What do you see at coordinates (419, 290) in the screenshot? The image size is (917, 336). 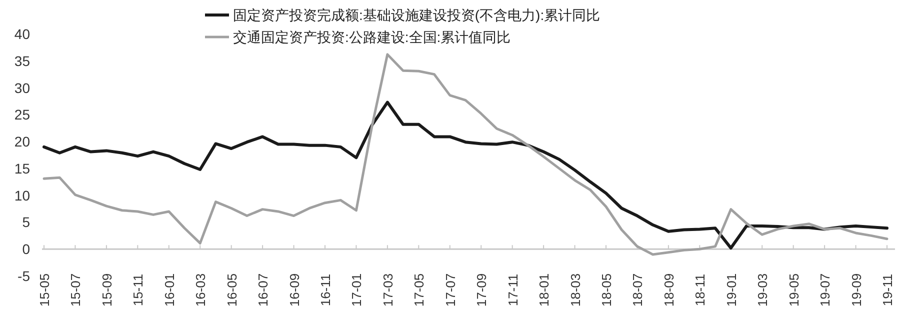 I see `x-tick-label: 17-05` at bounding box center [419, 290].